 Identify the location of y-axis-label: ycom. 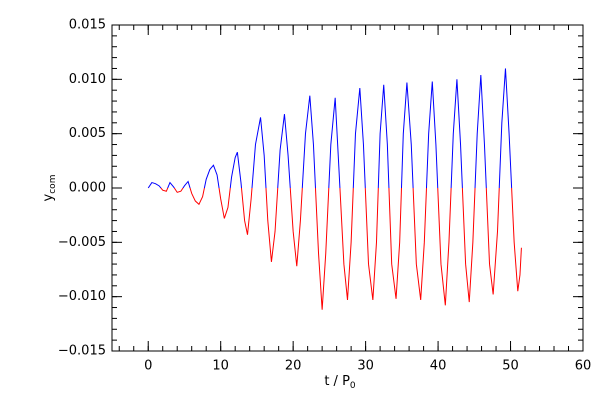
(49, 188).